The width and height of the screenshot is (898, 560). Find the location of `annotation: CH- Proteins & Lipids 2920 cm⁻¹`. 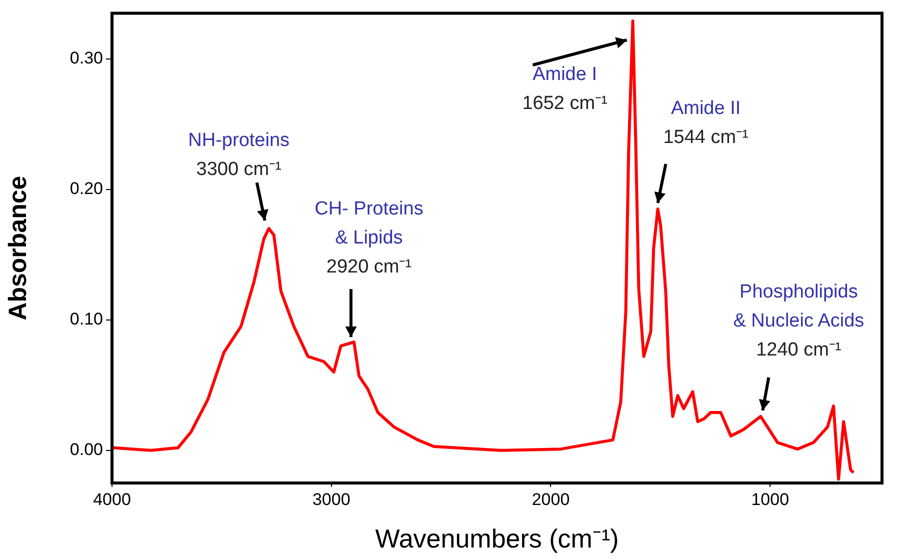

annotation: CH- Proteins & Lipids 2920 cm⁻¹ is located at coordinates (369, 238).